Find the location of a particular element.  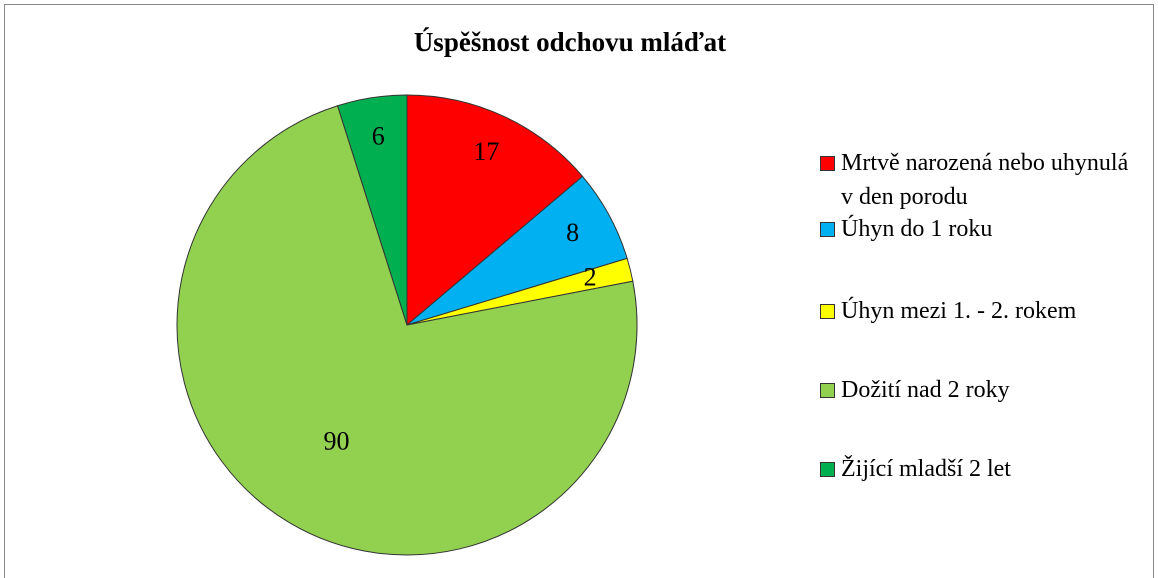

legend-label: Mrtvě narozená nebo uhynulá v den porodu is located at coordinates (985, 180).